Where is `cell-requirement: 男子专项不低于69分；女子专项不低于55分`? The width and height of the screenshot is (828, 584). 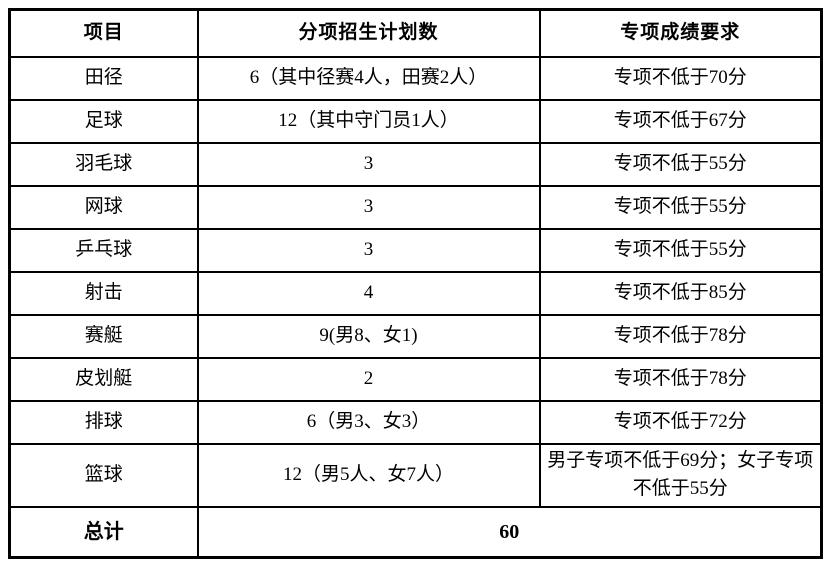
cell-requirement: 男子专项不低于69分；女子专项不低于55分 is located at coordinates (680, 475).